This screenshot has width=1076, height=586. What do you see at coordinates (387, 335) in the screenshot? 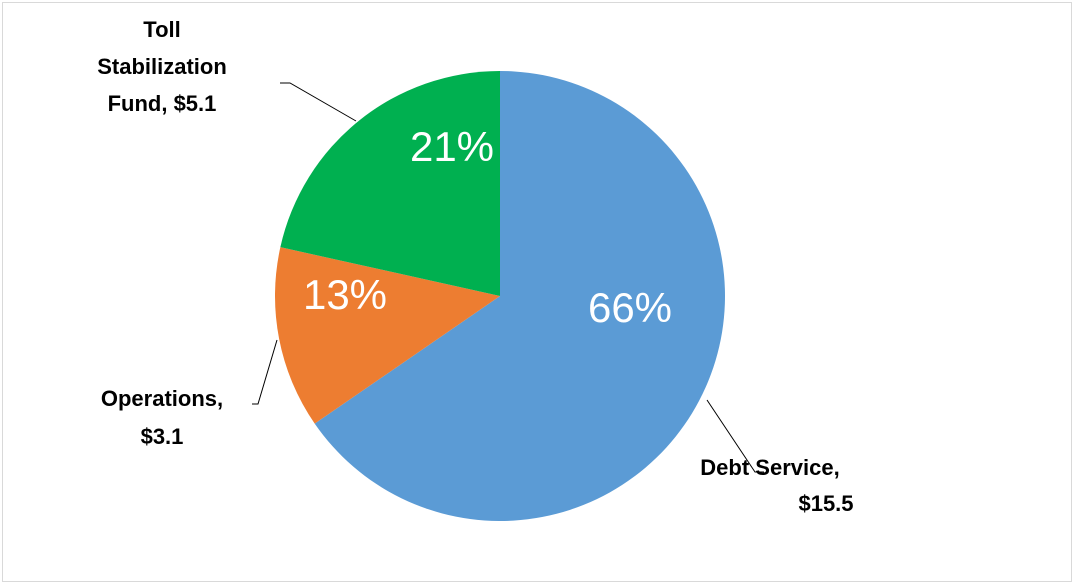
I see `pie-slice-operations` at bounding box center [387, 335].